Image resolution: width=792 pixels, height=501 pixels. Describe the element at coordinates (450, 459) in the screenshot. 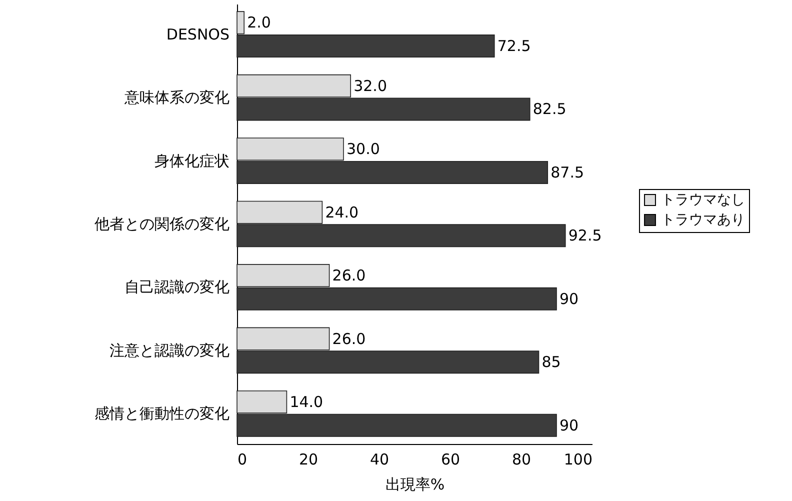

I see `x-tick-label: 60` at that location.